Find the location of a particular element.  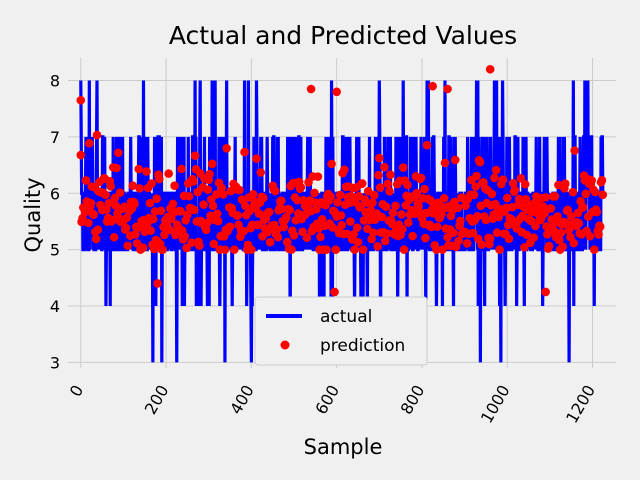

x-tick-label: 200 is located at coordinates (157, 400).